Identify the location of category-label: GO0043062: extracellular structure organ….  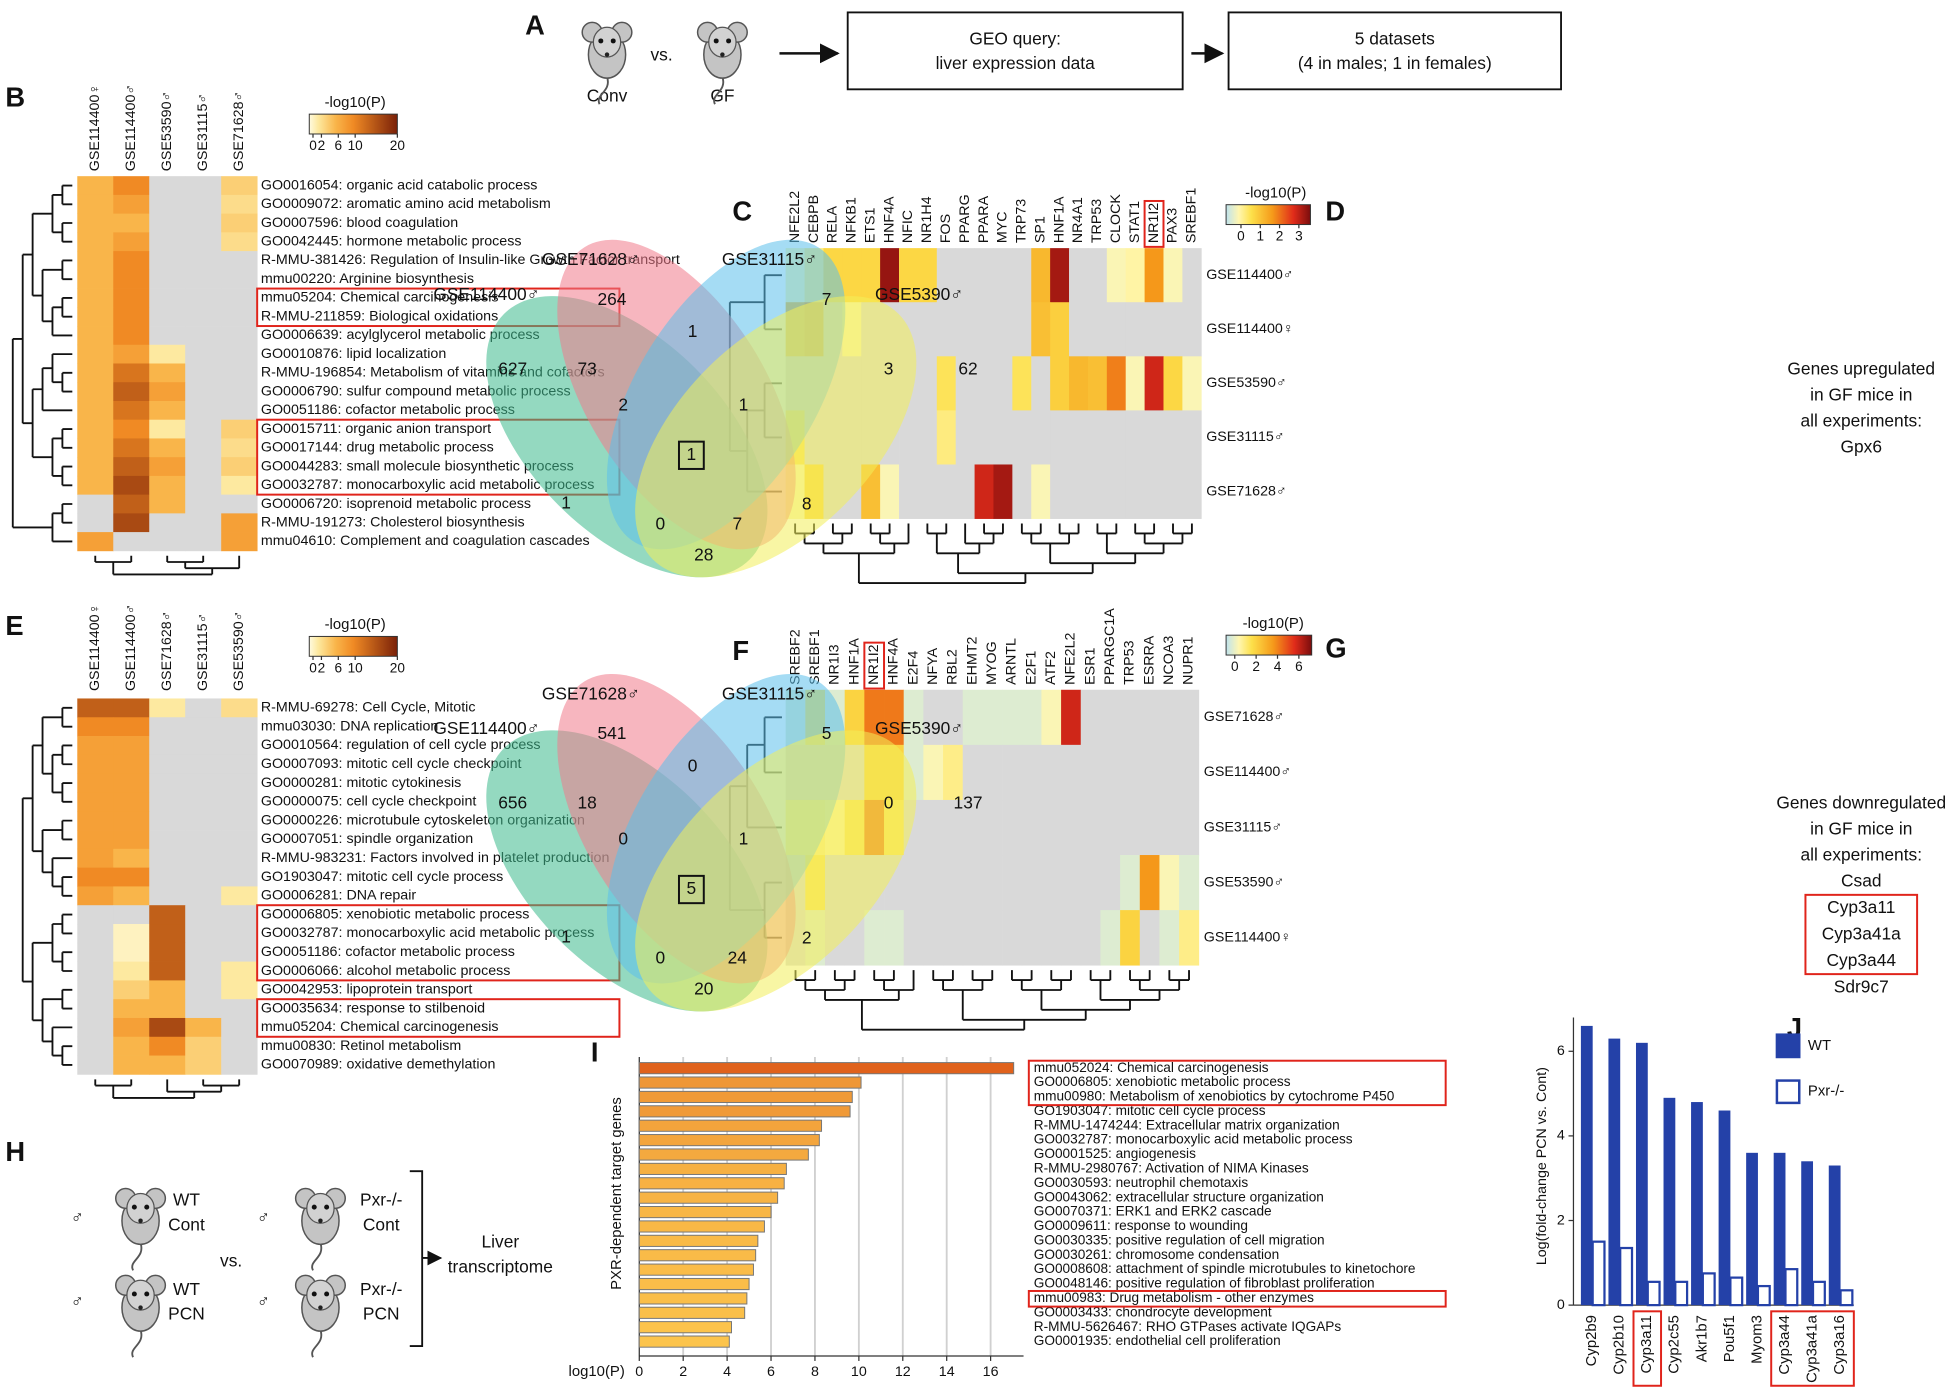
(1179, 1196).